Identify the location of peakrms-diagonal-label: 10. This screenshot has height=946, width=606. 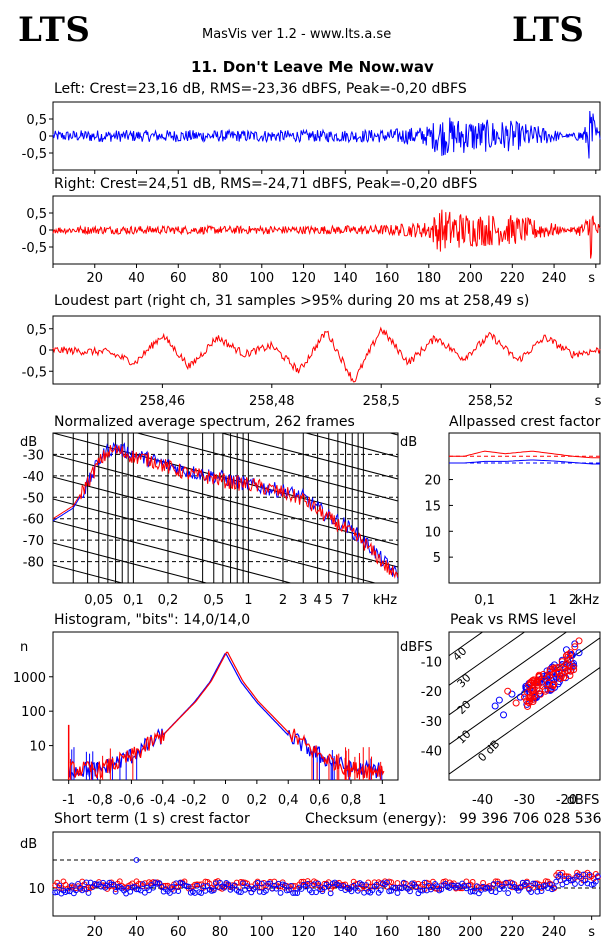
(464, 737).